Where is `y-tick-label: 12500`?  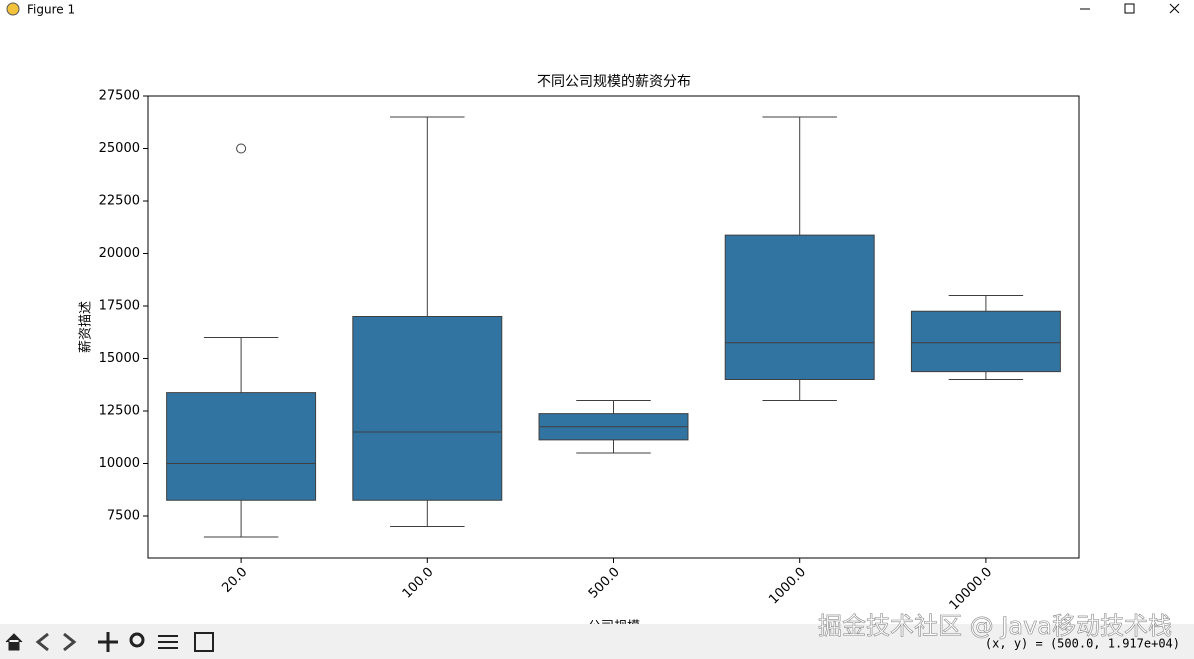 y-tick-label: 12500 is located at coordinates (119, 411).